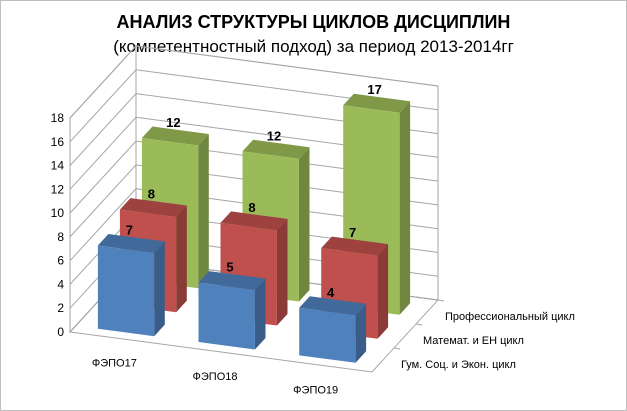 This screenshot has height=411, width=627. What do you see at coordinates (60, 261) in the screenshot?
I see `y-tick-label: 6` at bounding box center [60, 261].